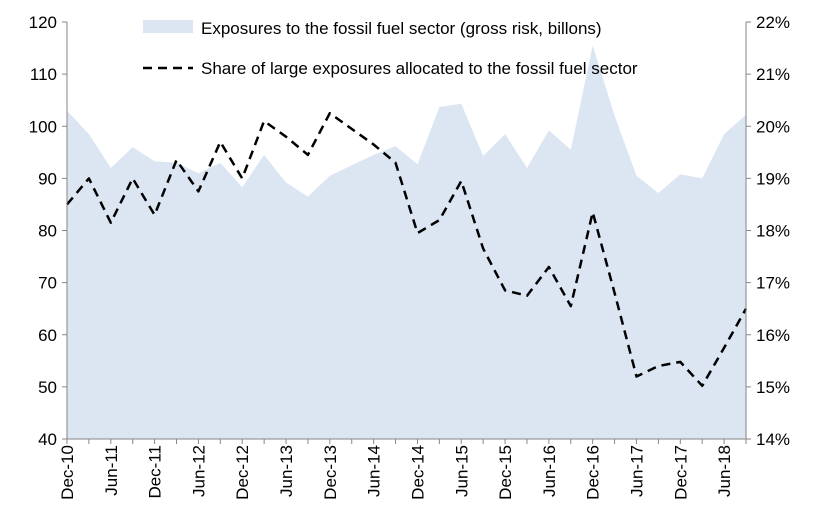 This screenshot has width=817, height=525. Describe the element at coordinates (47, 178) in the screenshot. I see `y-tick-label: 90` at that location.